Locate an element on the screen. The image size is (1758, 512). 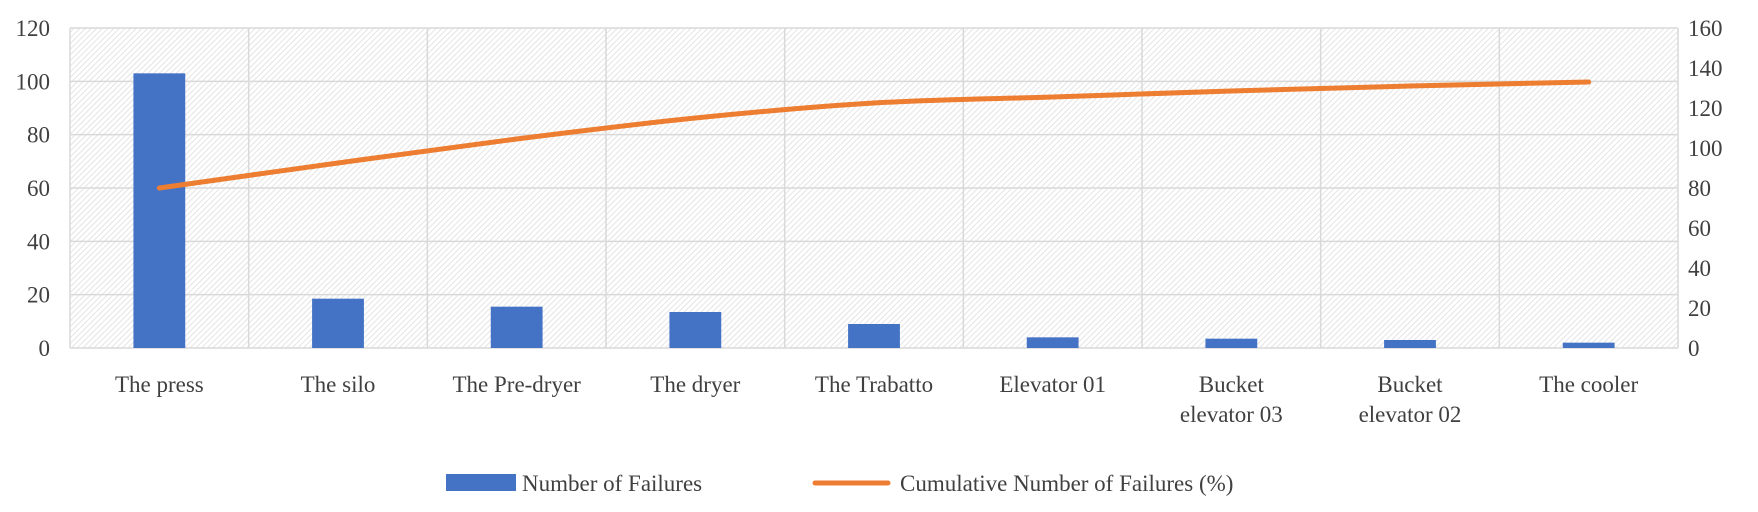
legend-label-line: Cumulative Number of Failures (%) is located at coordinates (1066, 483).